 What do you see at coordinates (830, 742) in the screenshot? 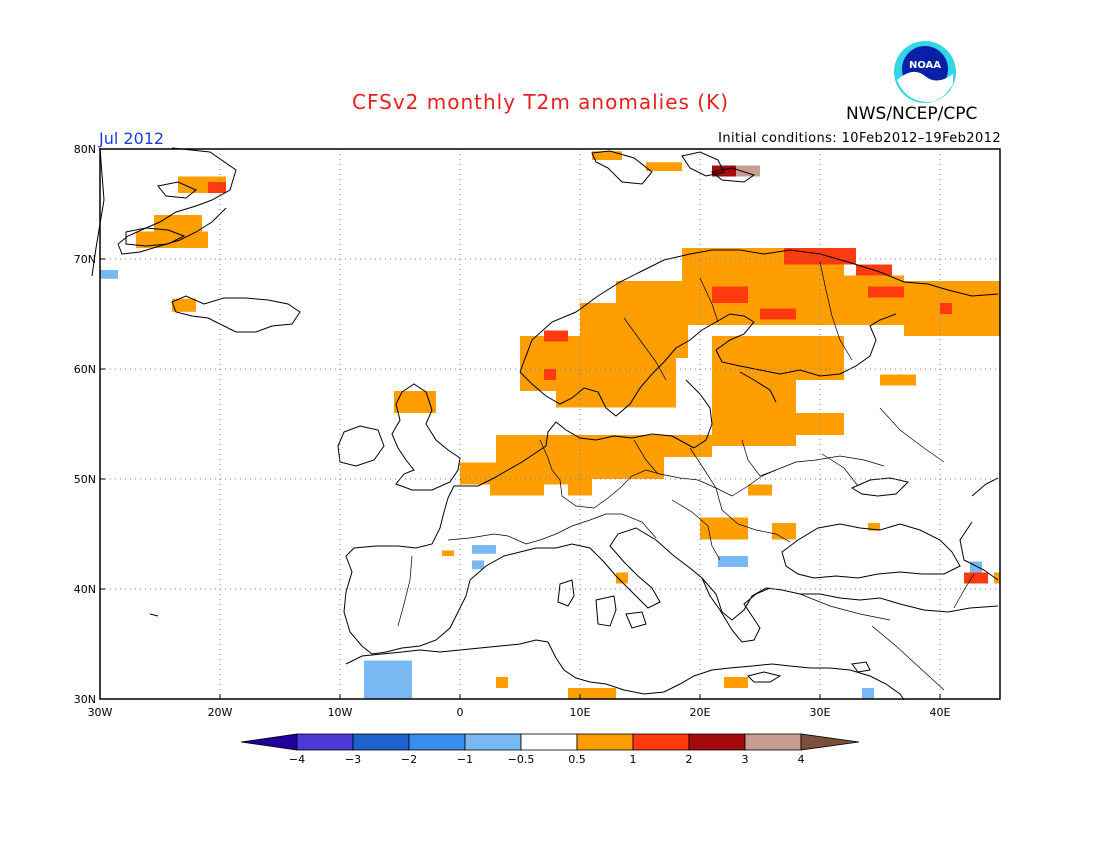
I see `colorbar-max-arrow` at bounding box center [830, 742].